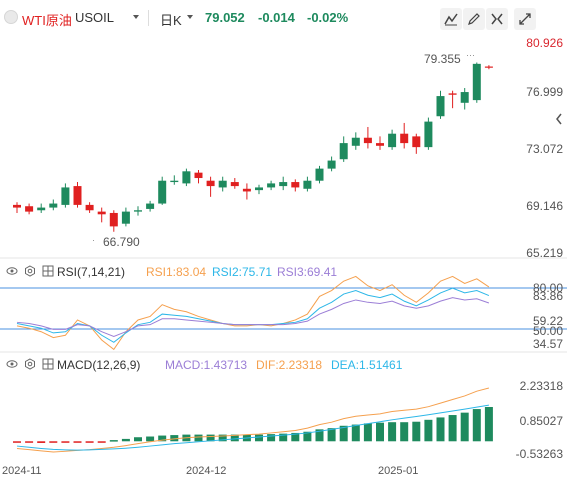 The width and height of the screenshot is (567, 488). I want to click on collapse-panel-button, so click(559, 119).